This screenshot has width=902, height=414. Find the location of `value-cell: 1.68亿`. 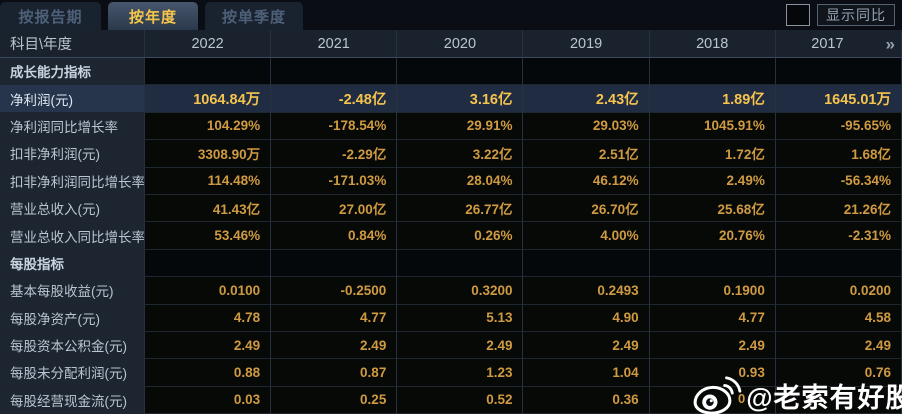

value-cell: 1.68亿 is located at coordinates (838, 154).